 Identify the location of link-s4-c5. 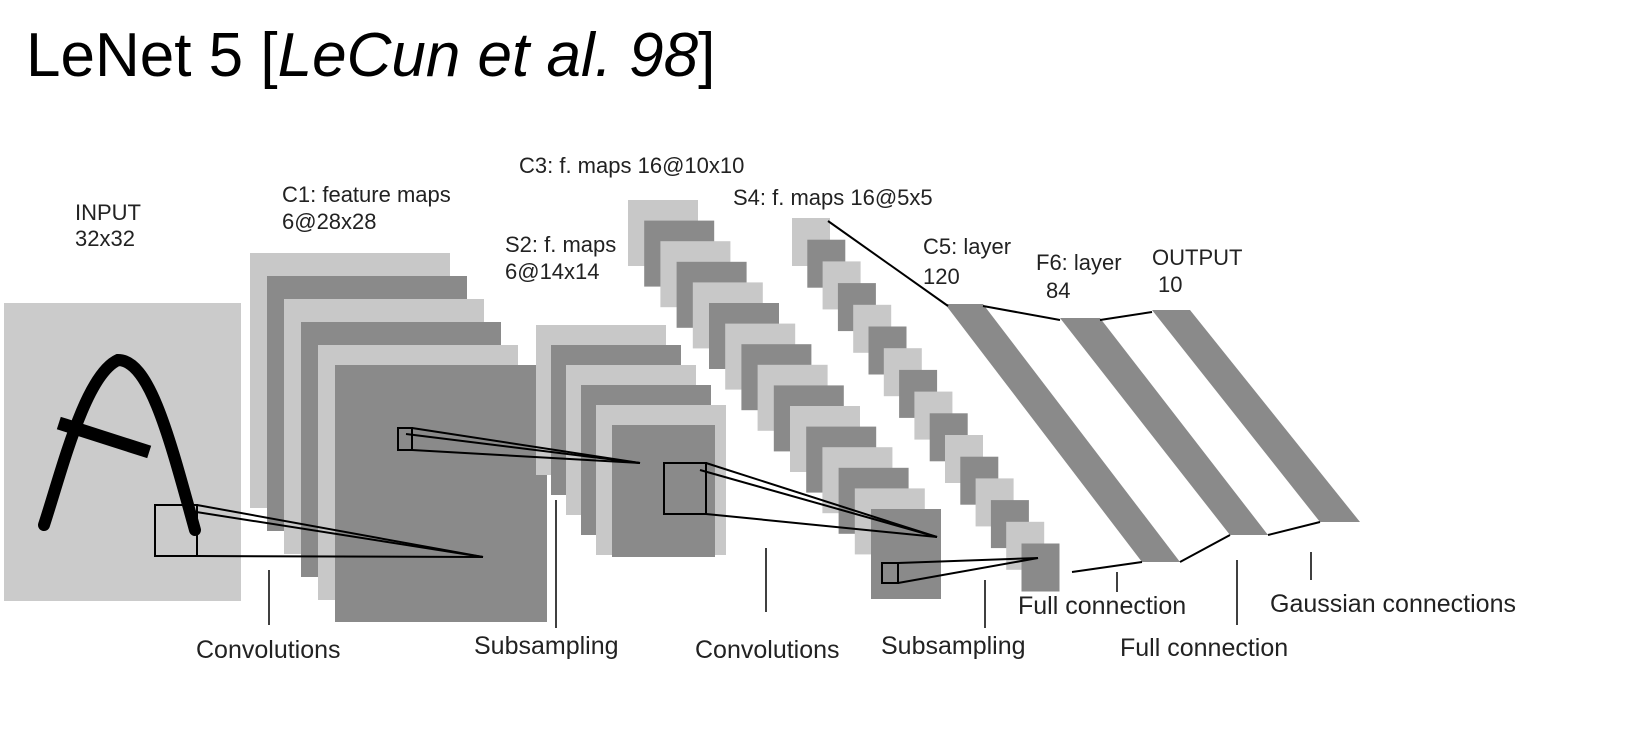
(888, 263).